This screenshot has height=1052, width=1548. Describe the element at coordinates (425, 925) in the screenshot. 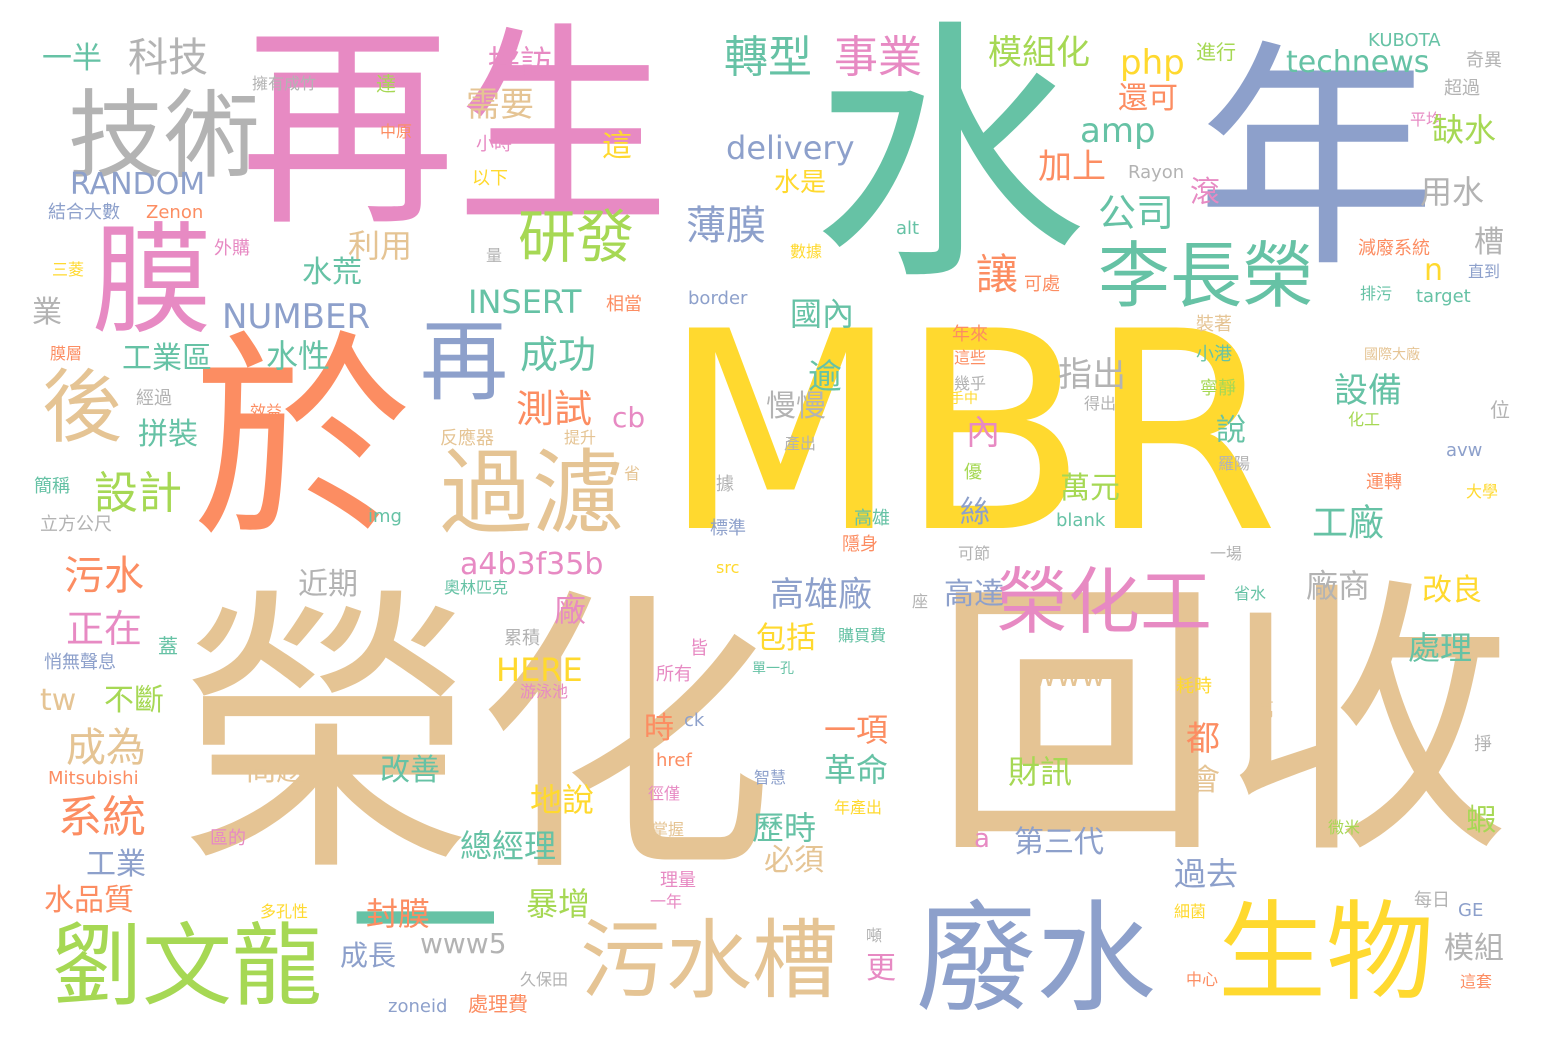

I see `word: 一` at that location.